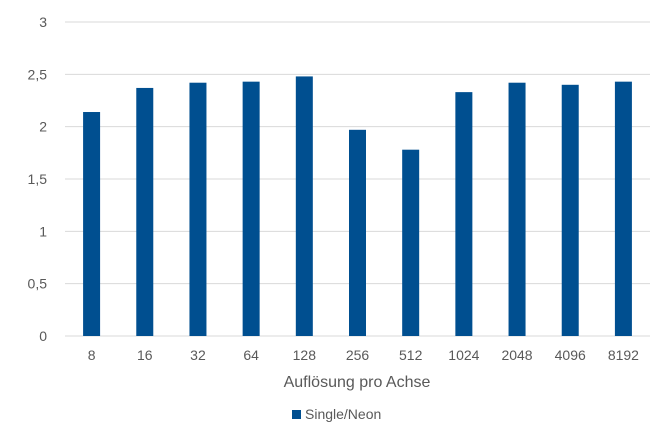  I want to click on x-tick-label: 4096, so click(570, 355).